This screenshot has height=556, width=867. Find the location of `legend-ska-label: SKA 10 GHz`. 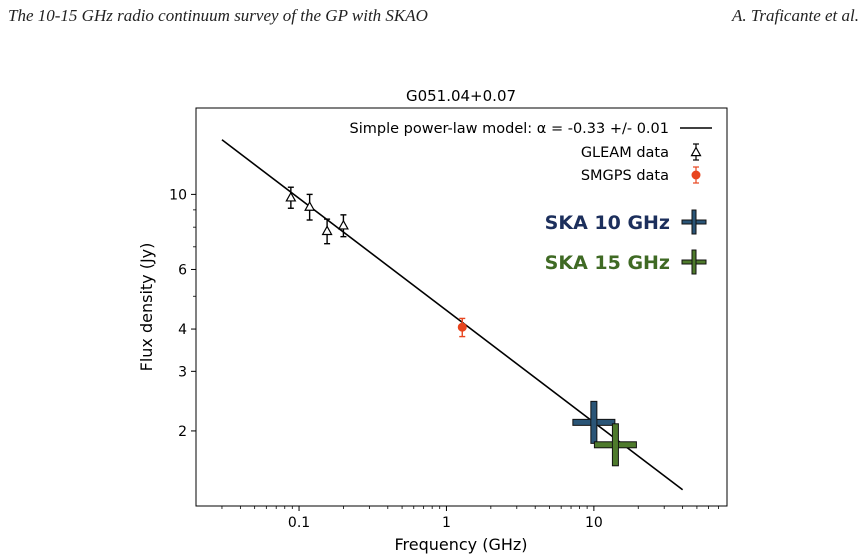

legend-ska-label: SKA 10 GHz is located at coordinates (607, 223).